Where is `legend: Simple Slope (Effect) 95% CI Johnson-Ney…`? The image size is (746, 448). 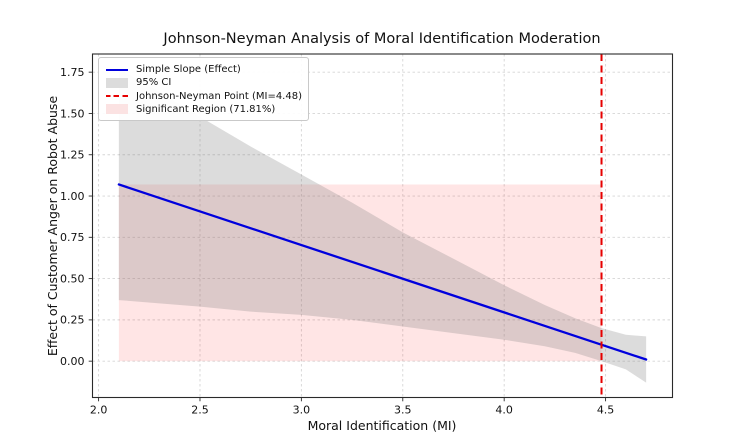 legend: Simple Slope (Effect) 95% CI Johnson-Ney… is located at coordinates (203, 89).